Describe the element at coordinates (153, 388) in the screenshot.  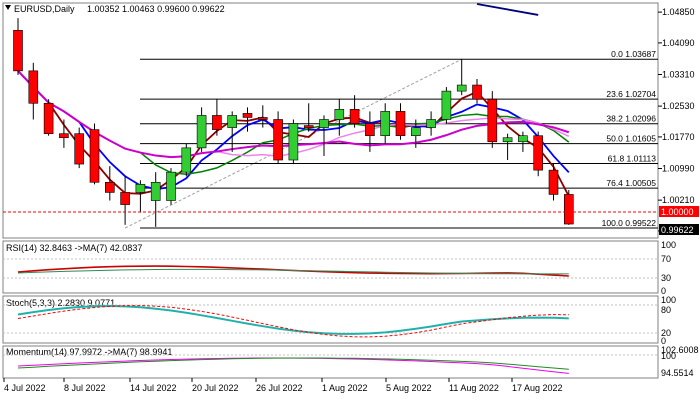
I see `time-tick-label: 14 Jul 2022` at that location.